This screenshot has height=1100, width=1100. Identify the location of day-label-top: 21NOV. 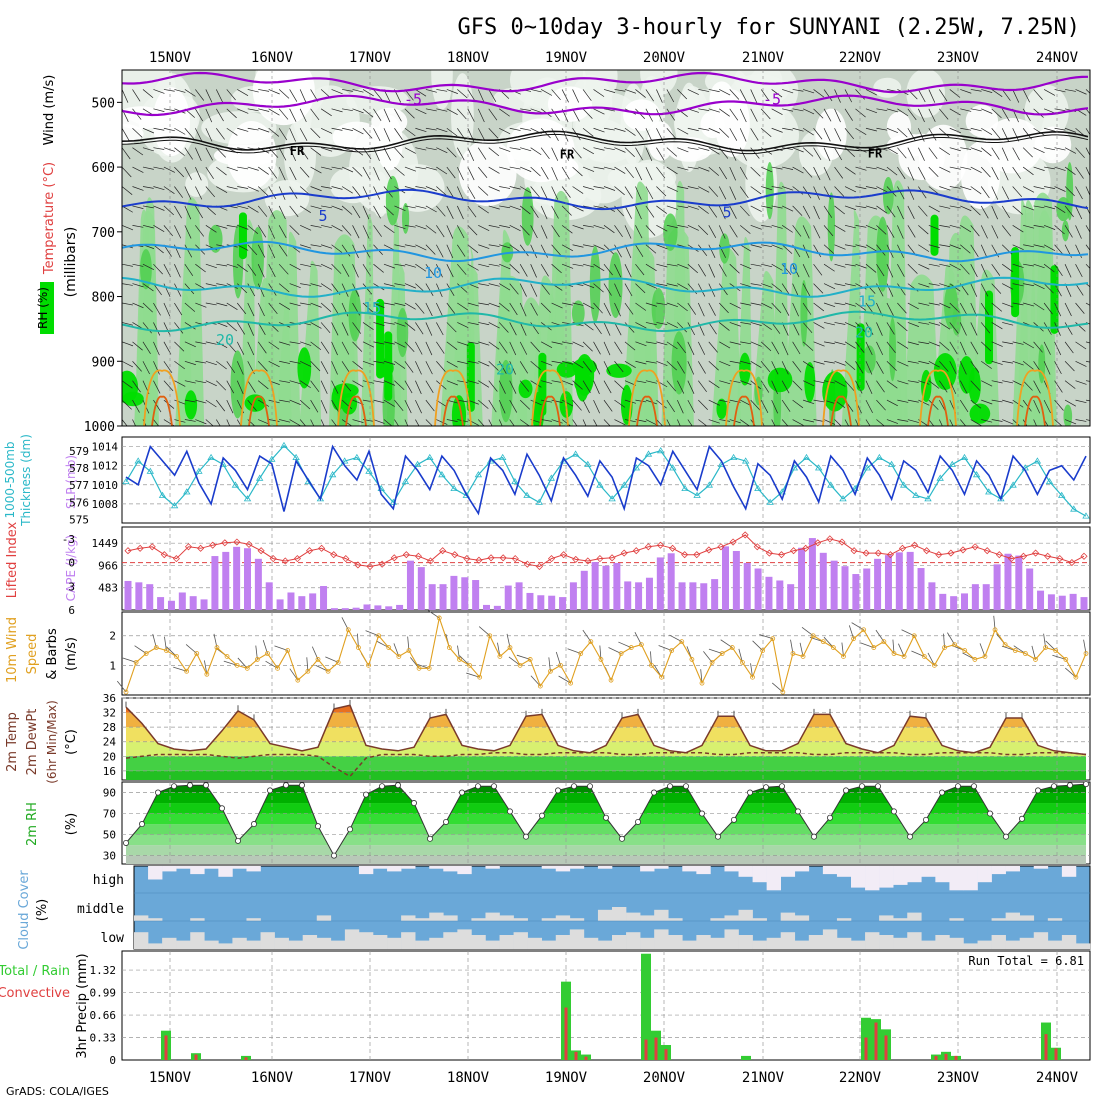
(763, 58).